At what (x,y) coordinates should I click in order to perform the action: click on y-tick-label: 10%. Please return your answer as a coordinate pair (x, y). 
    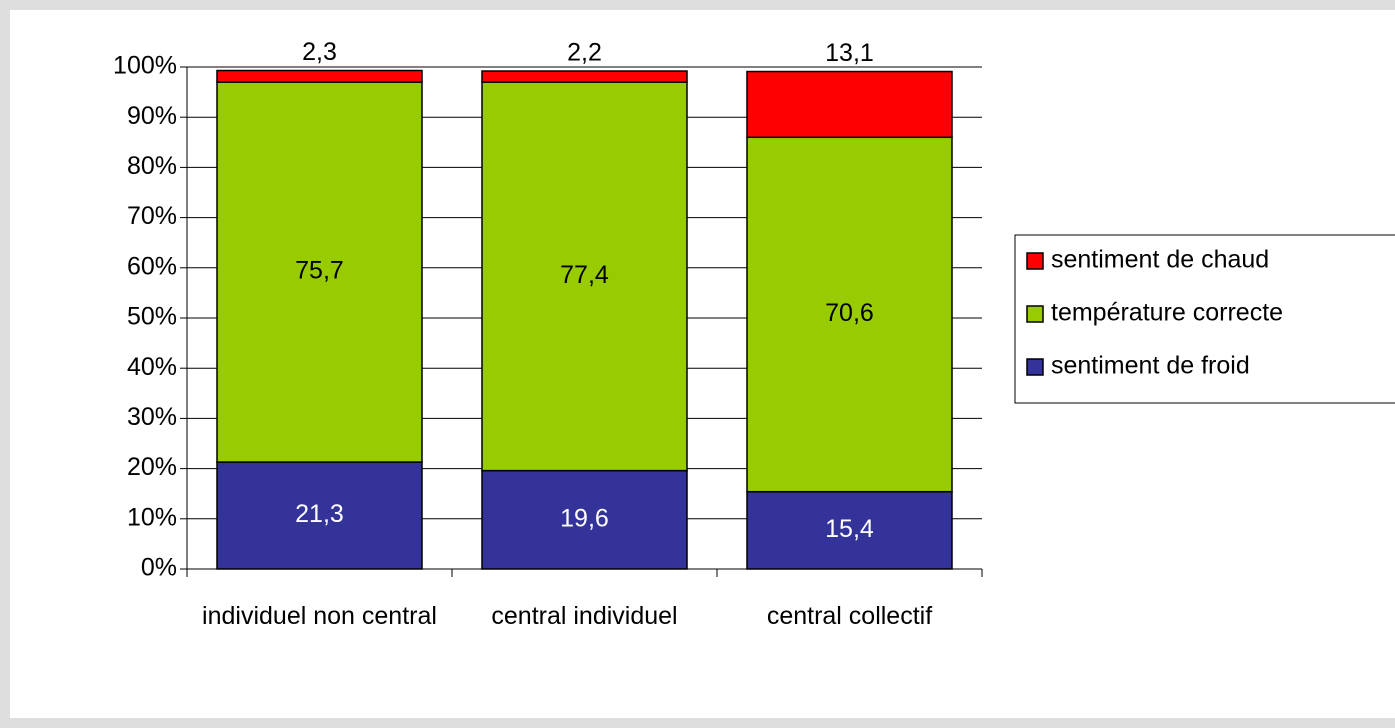
    Looking at the image, I should click on (152, 517).